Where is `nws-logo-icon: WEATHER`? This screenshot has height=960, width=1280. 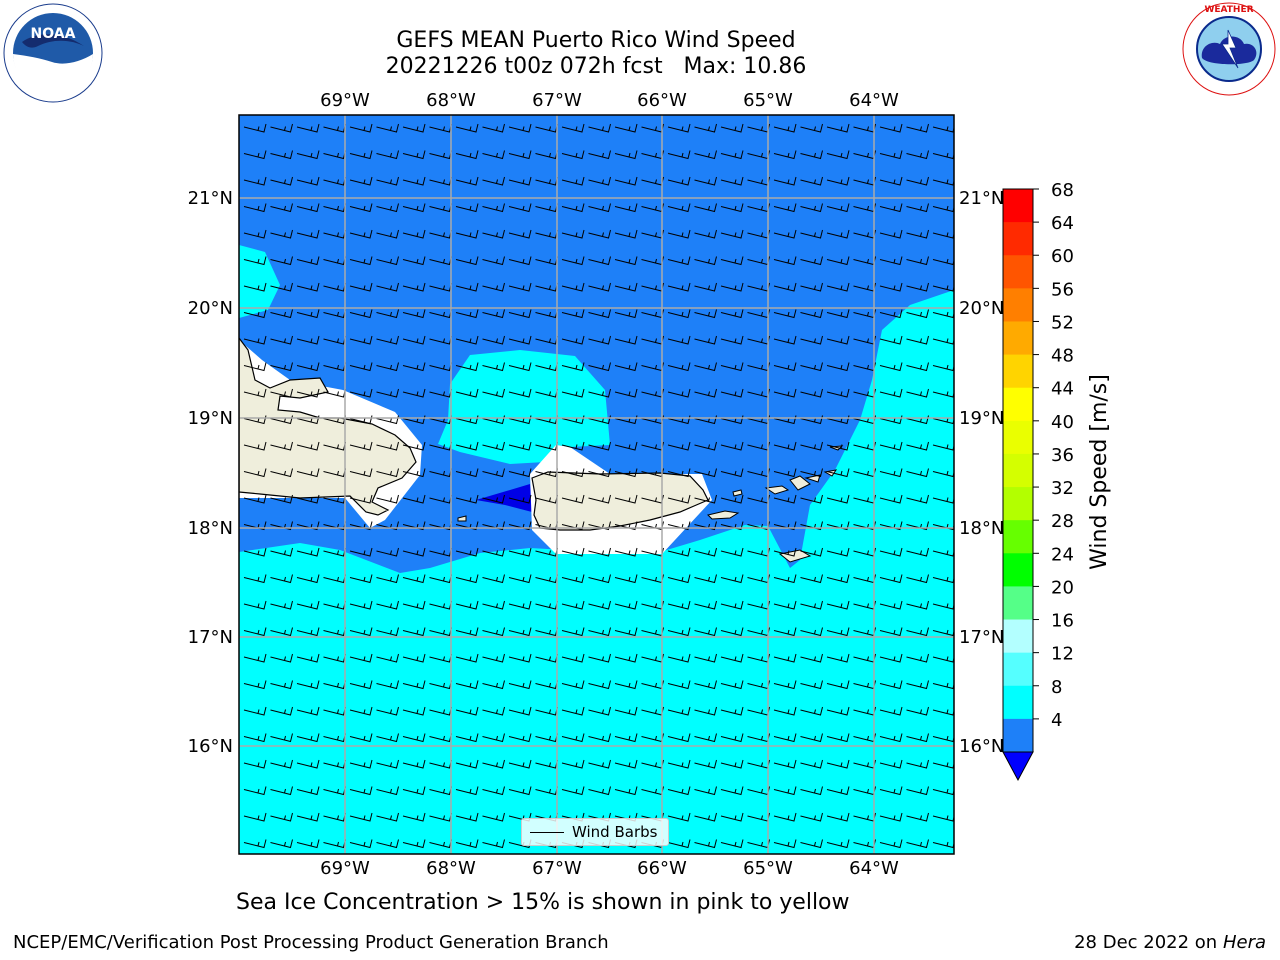
nws-logo-icon: WEATHER is located at coordinates (1229, 49).